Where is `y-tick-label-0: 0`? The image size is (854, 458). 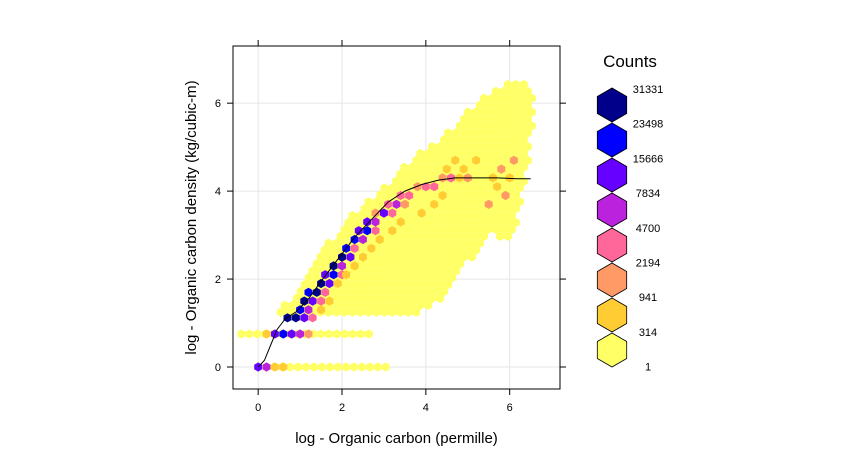
y-tick-label-0: 0 is located at coordinates (218, 368).